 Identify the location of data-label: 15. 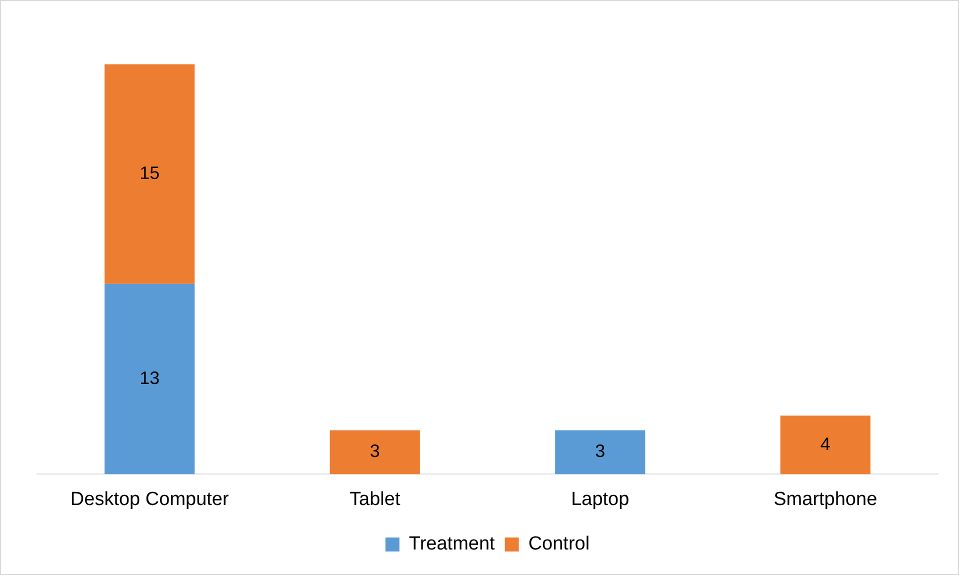
(150, 173).